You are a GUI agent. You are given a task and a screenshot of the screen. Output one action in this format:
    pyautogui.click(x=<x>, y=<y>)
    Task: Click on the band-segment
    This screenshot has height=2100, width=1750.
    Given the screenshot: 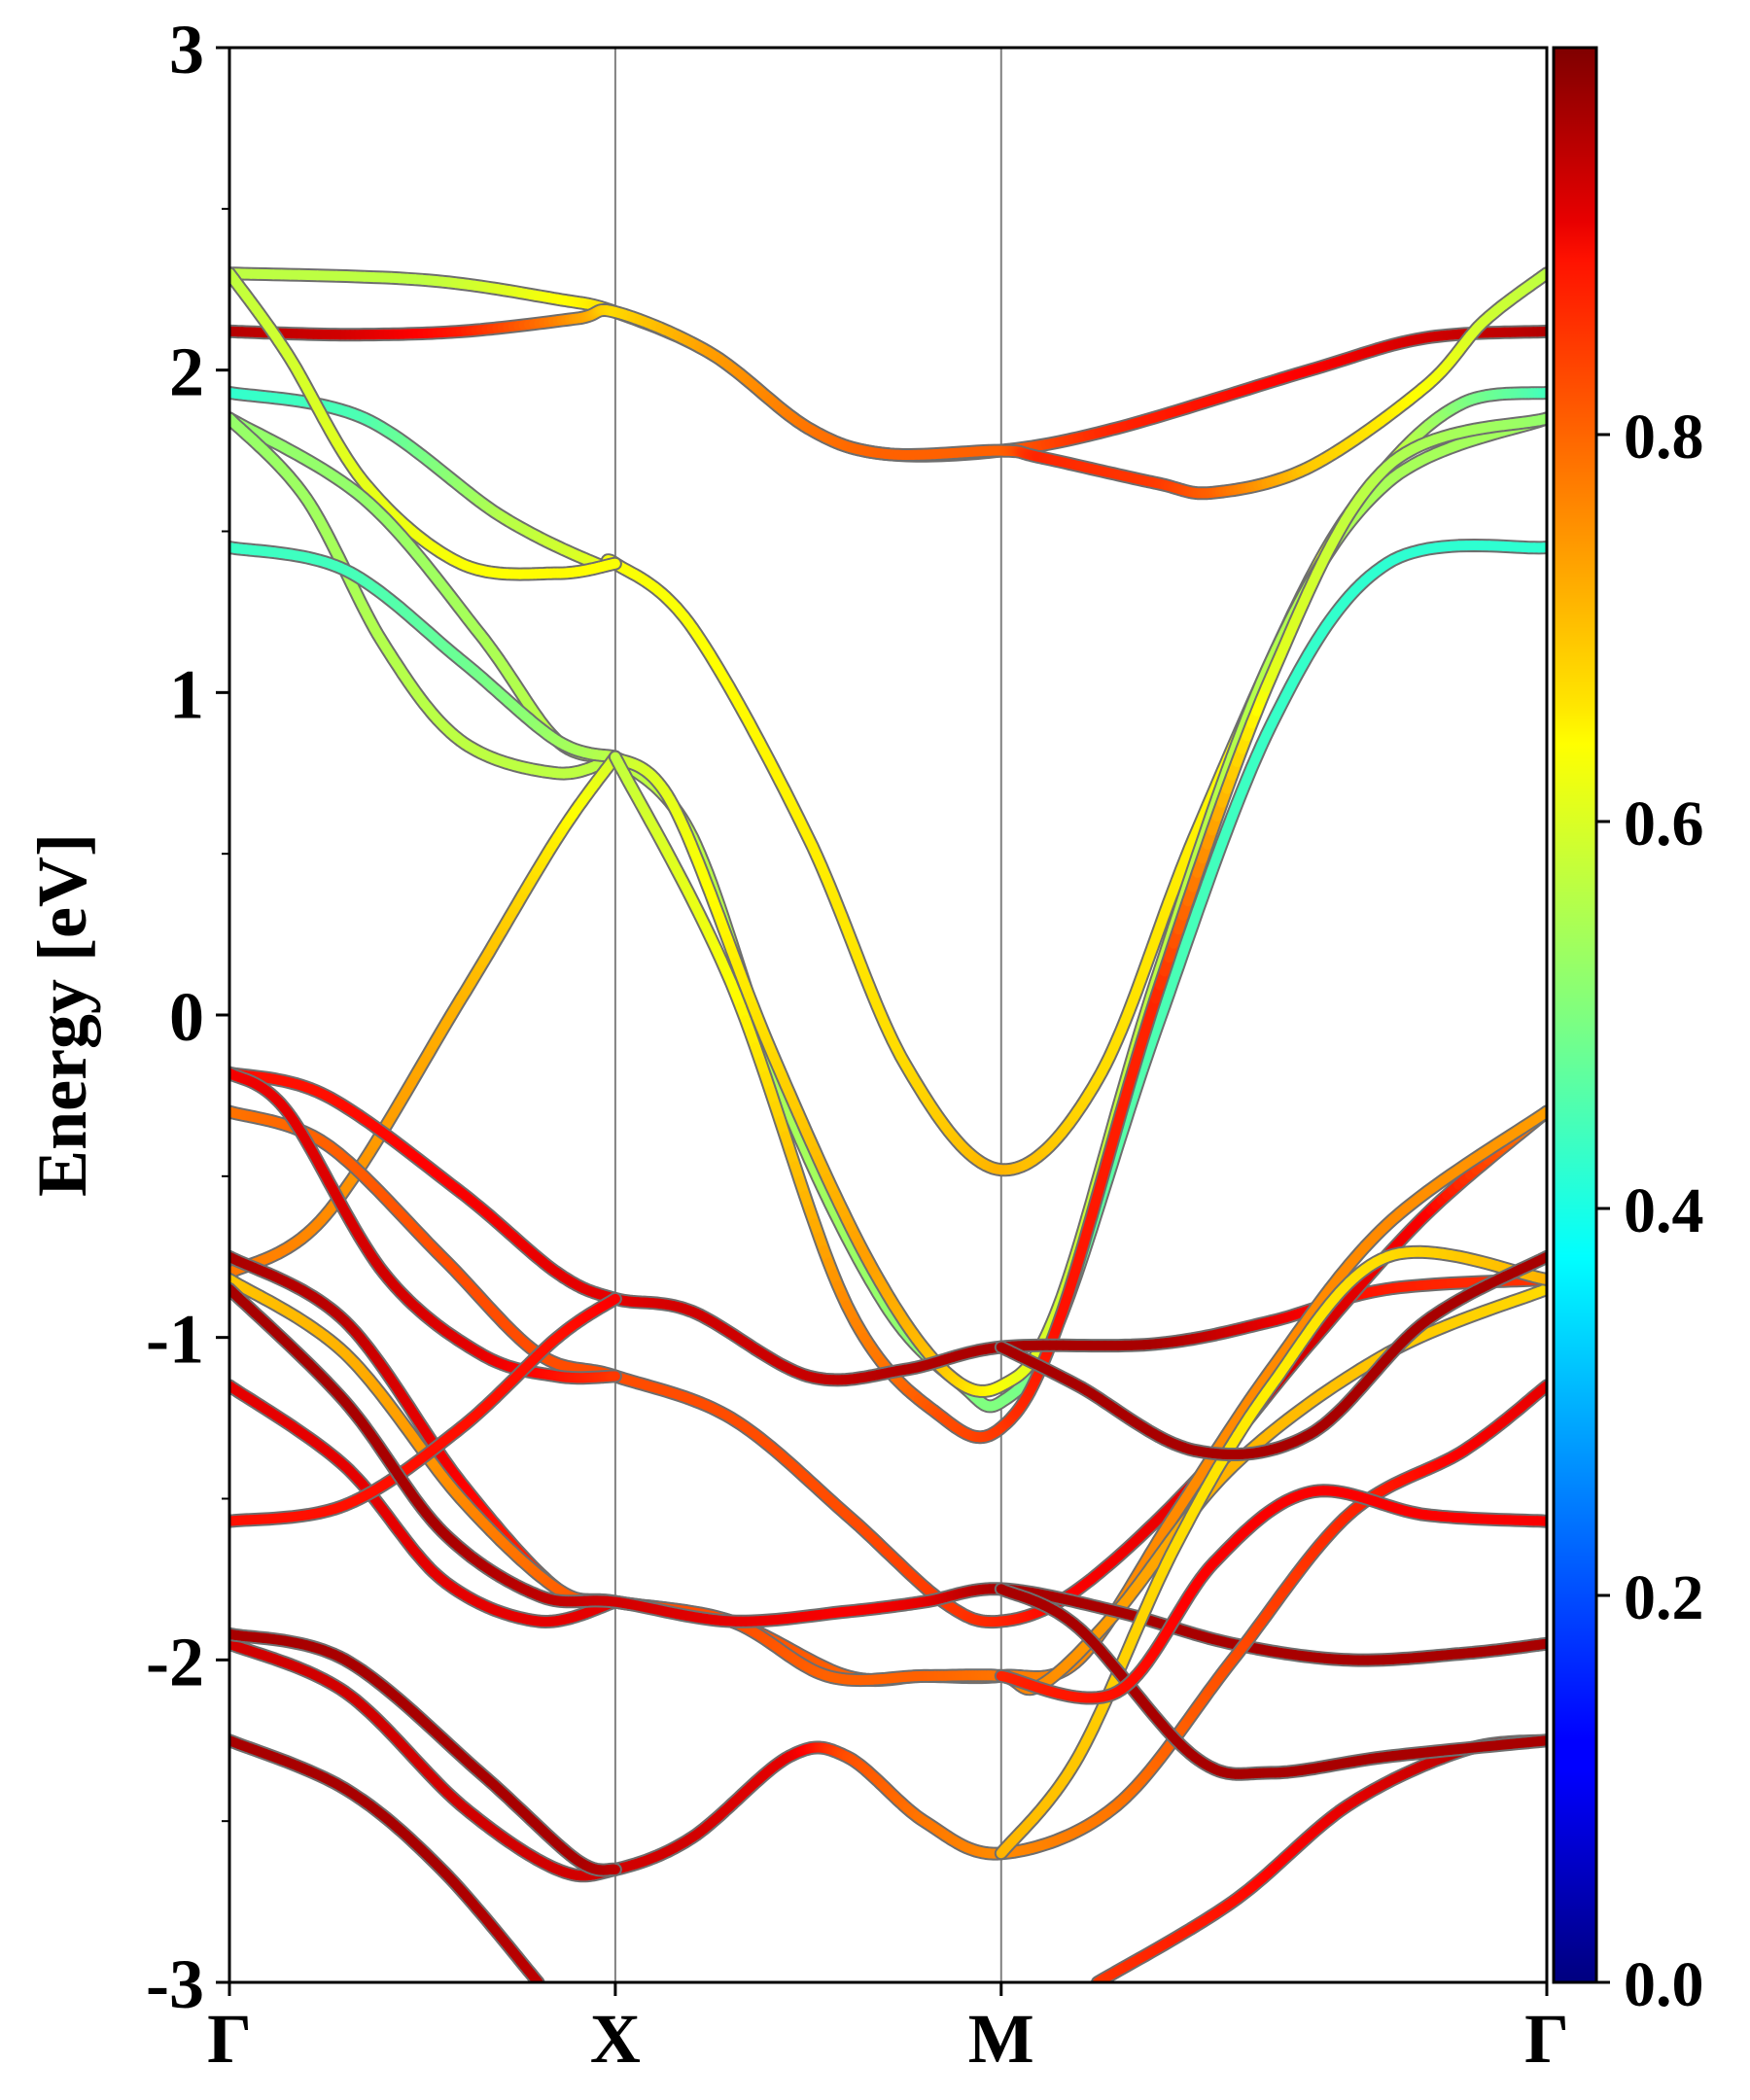 What is the action you would take?
    pyautogui.click(x=614, y=1299)
    